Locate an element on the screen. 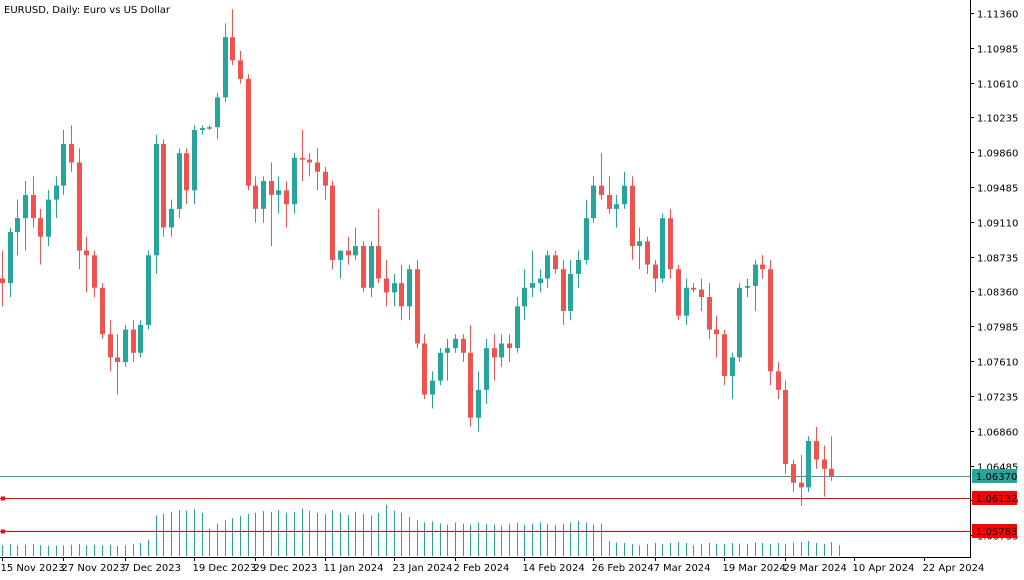  date-tick-label: 19 Mar 2024 is located at coordinates (754, 568).